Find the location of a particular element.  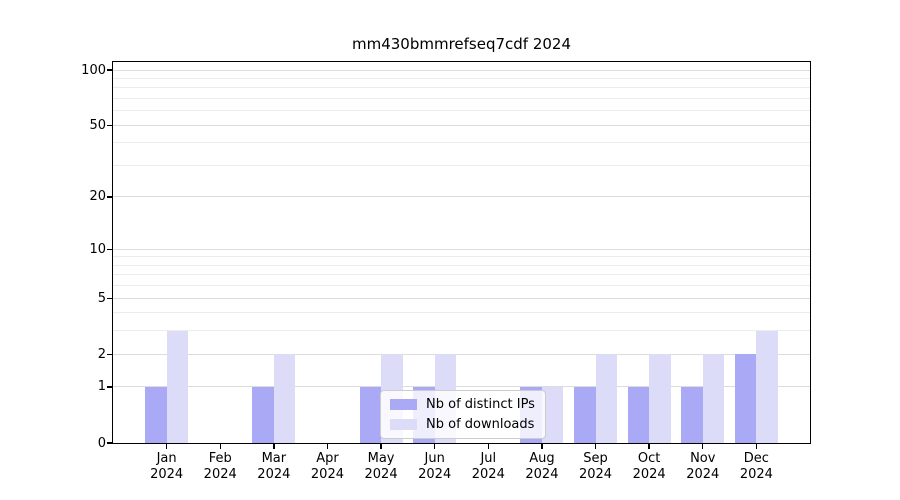

x-tick-month: Aug is located at coordinates (542, 458).